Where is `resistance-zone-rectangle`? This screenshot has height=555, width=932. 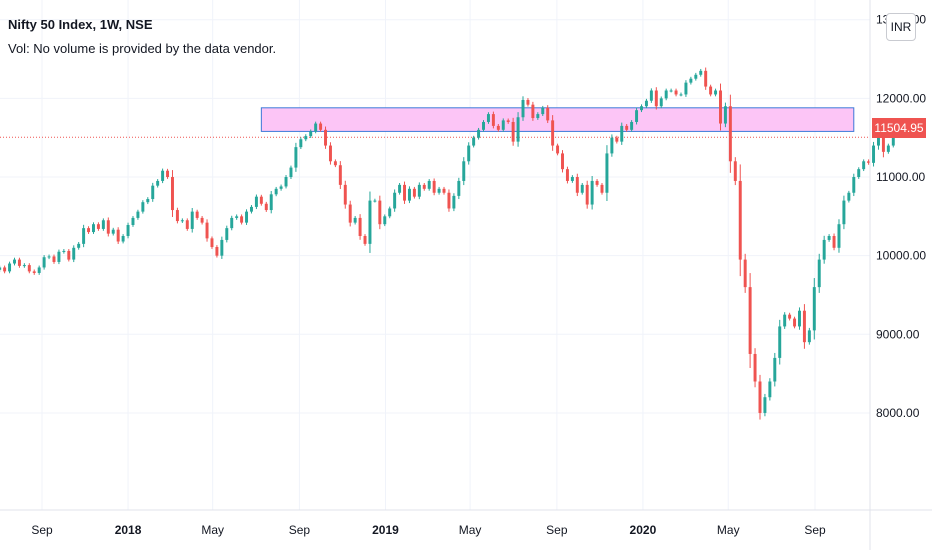
resistance-zone-rectangle is located at coordinates (557, 119).